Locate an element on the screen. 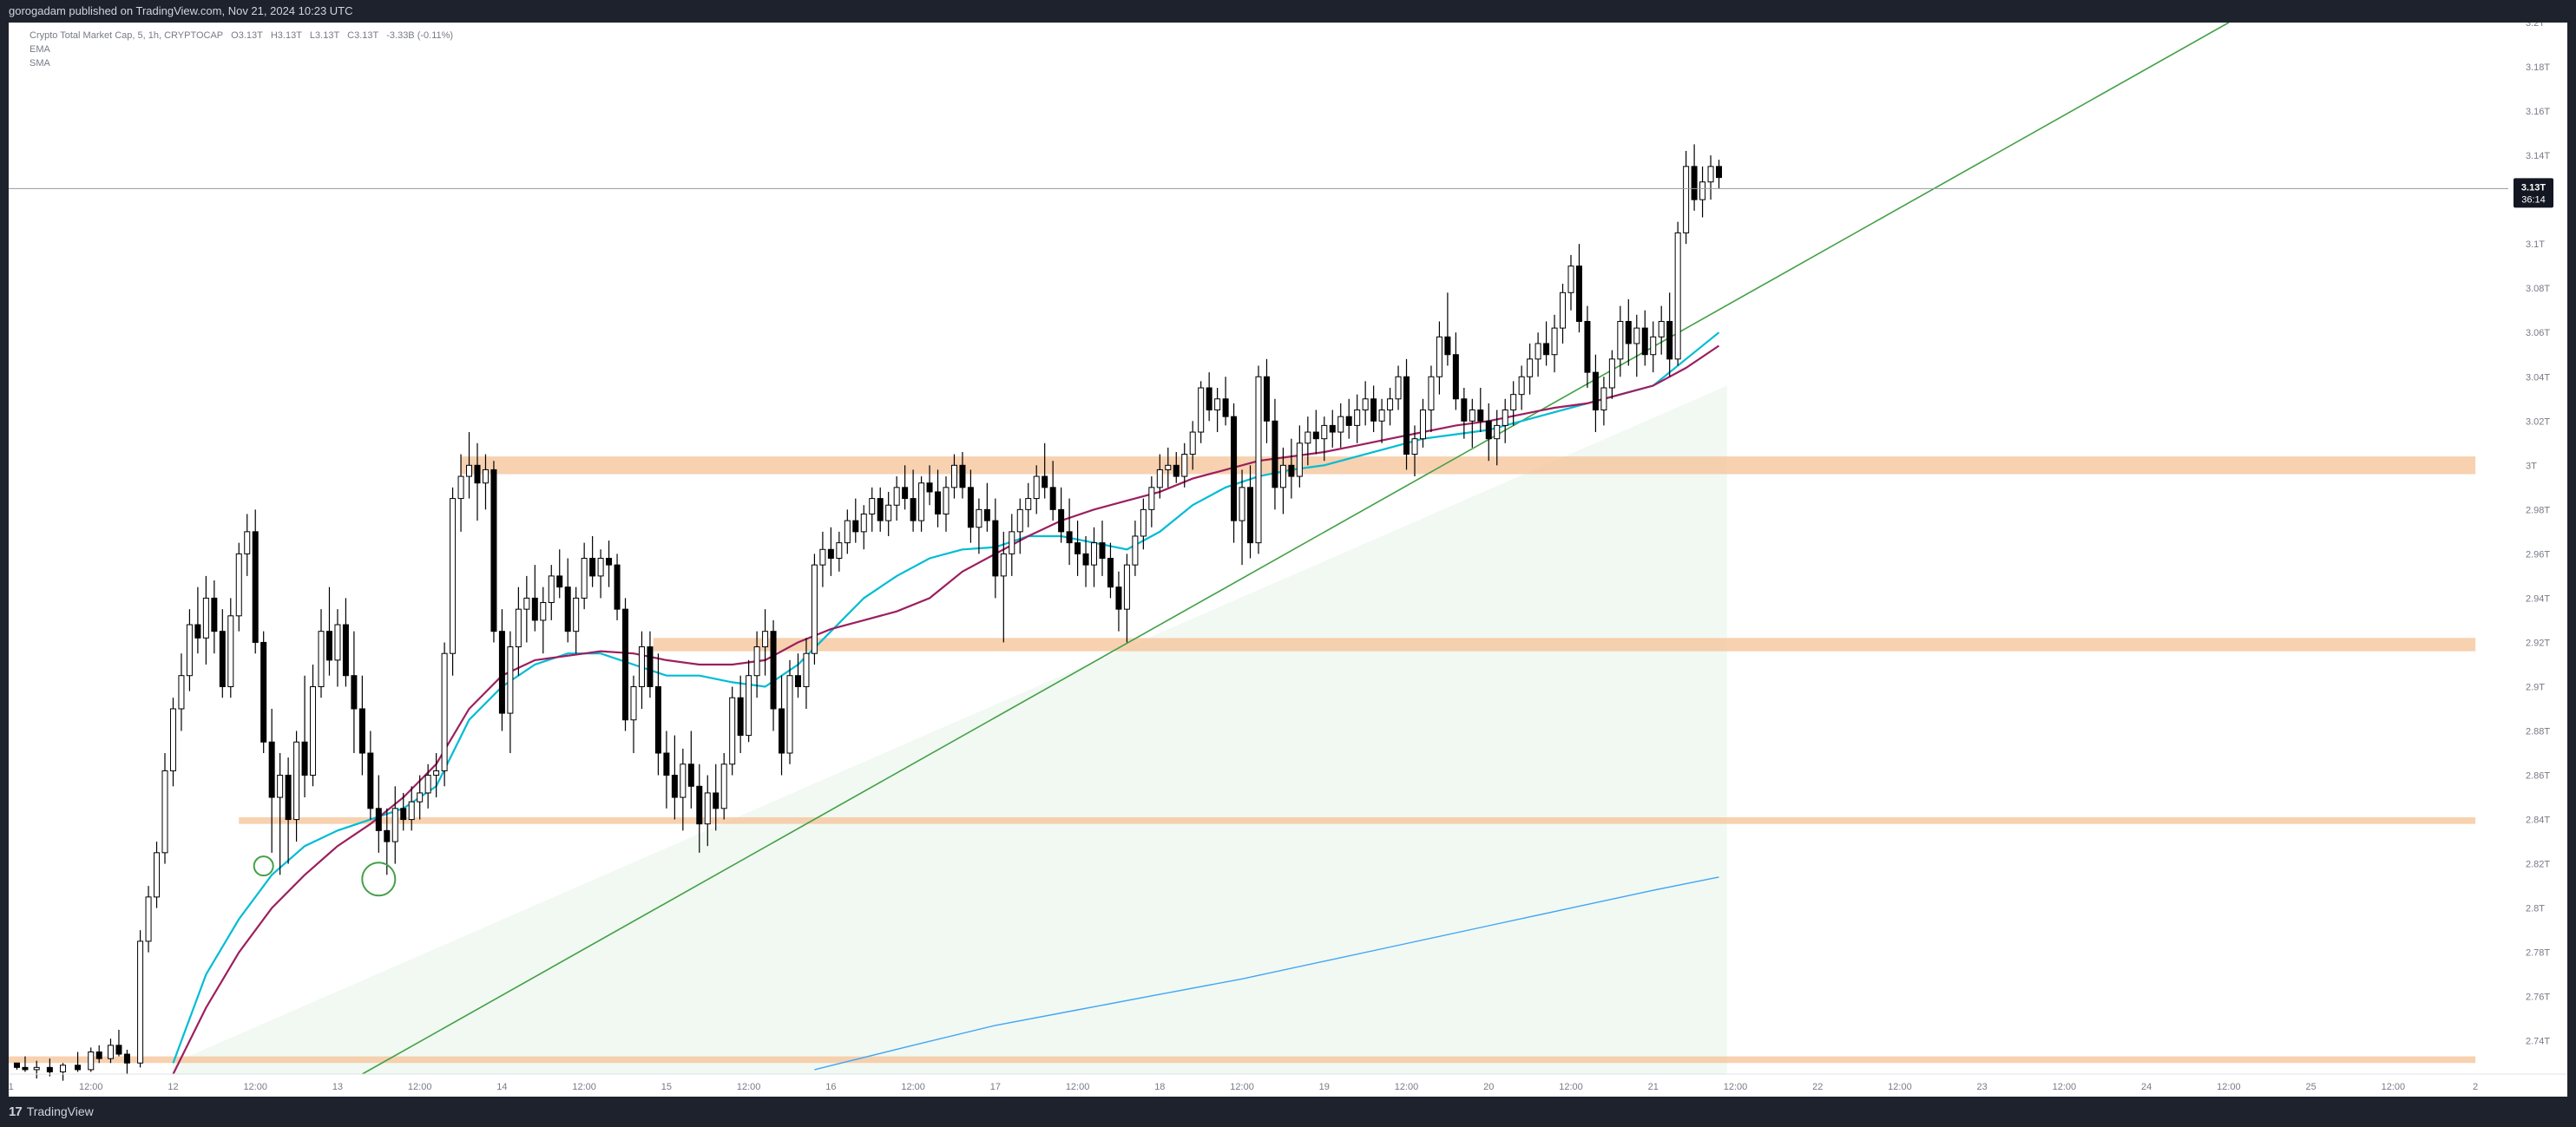 The image size is (2576, 1127). y-tick-label: 3T is located at coordinates (2531, 466).